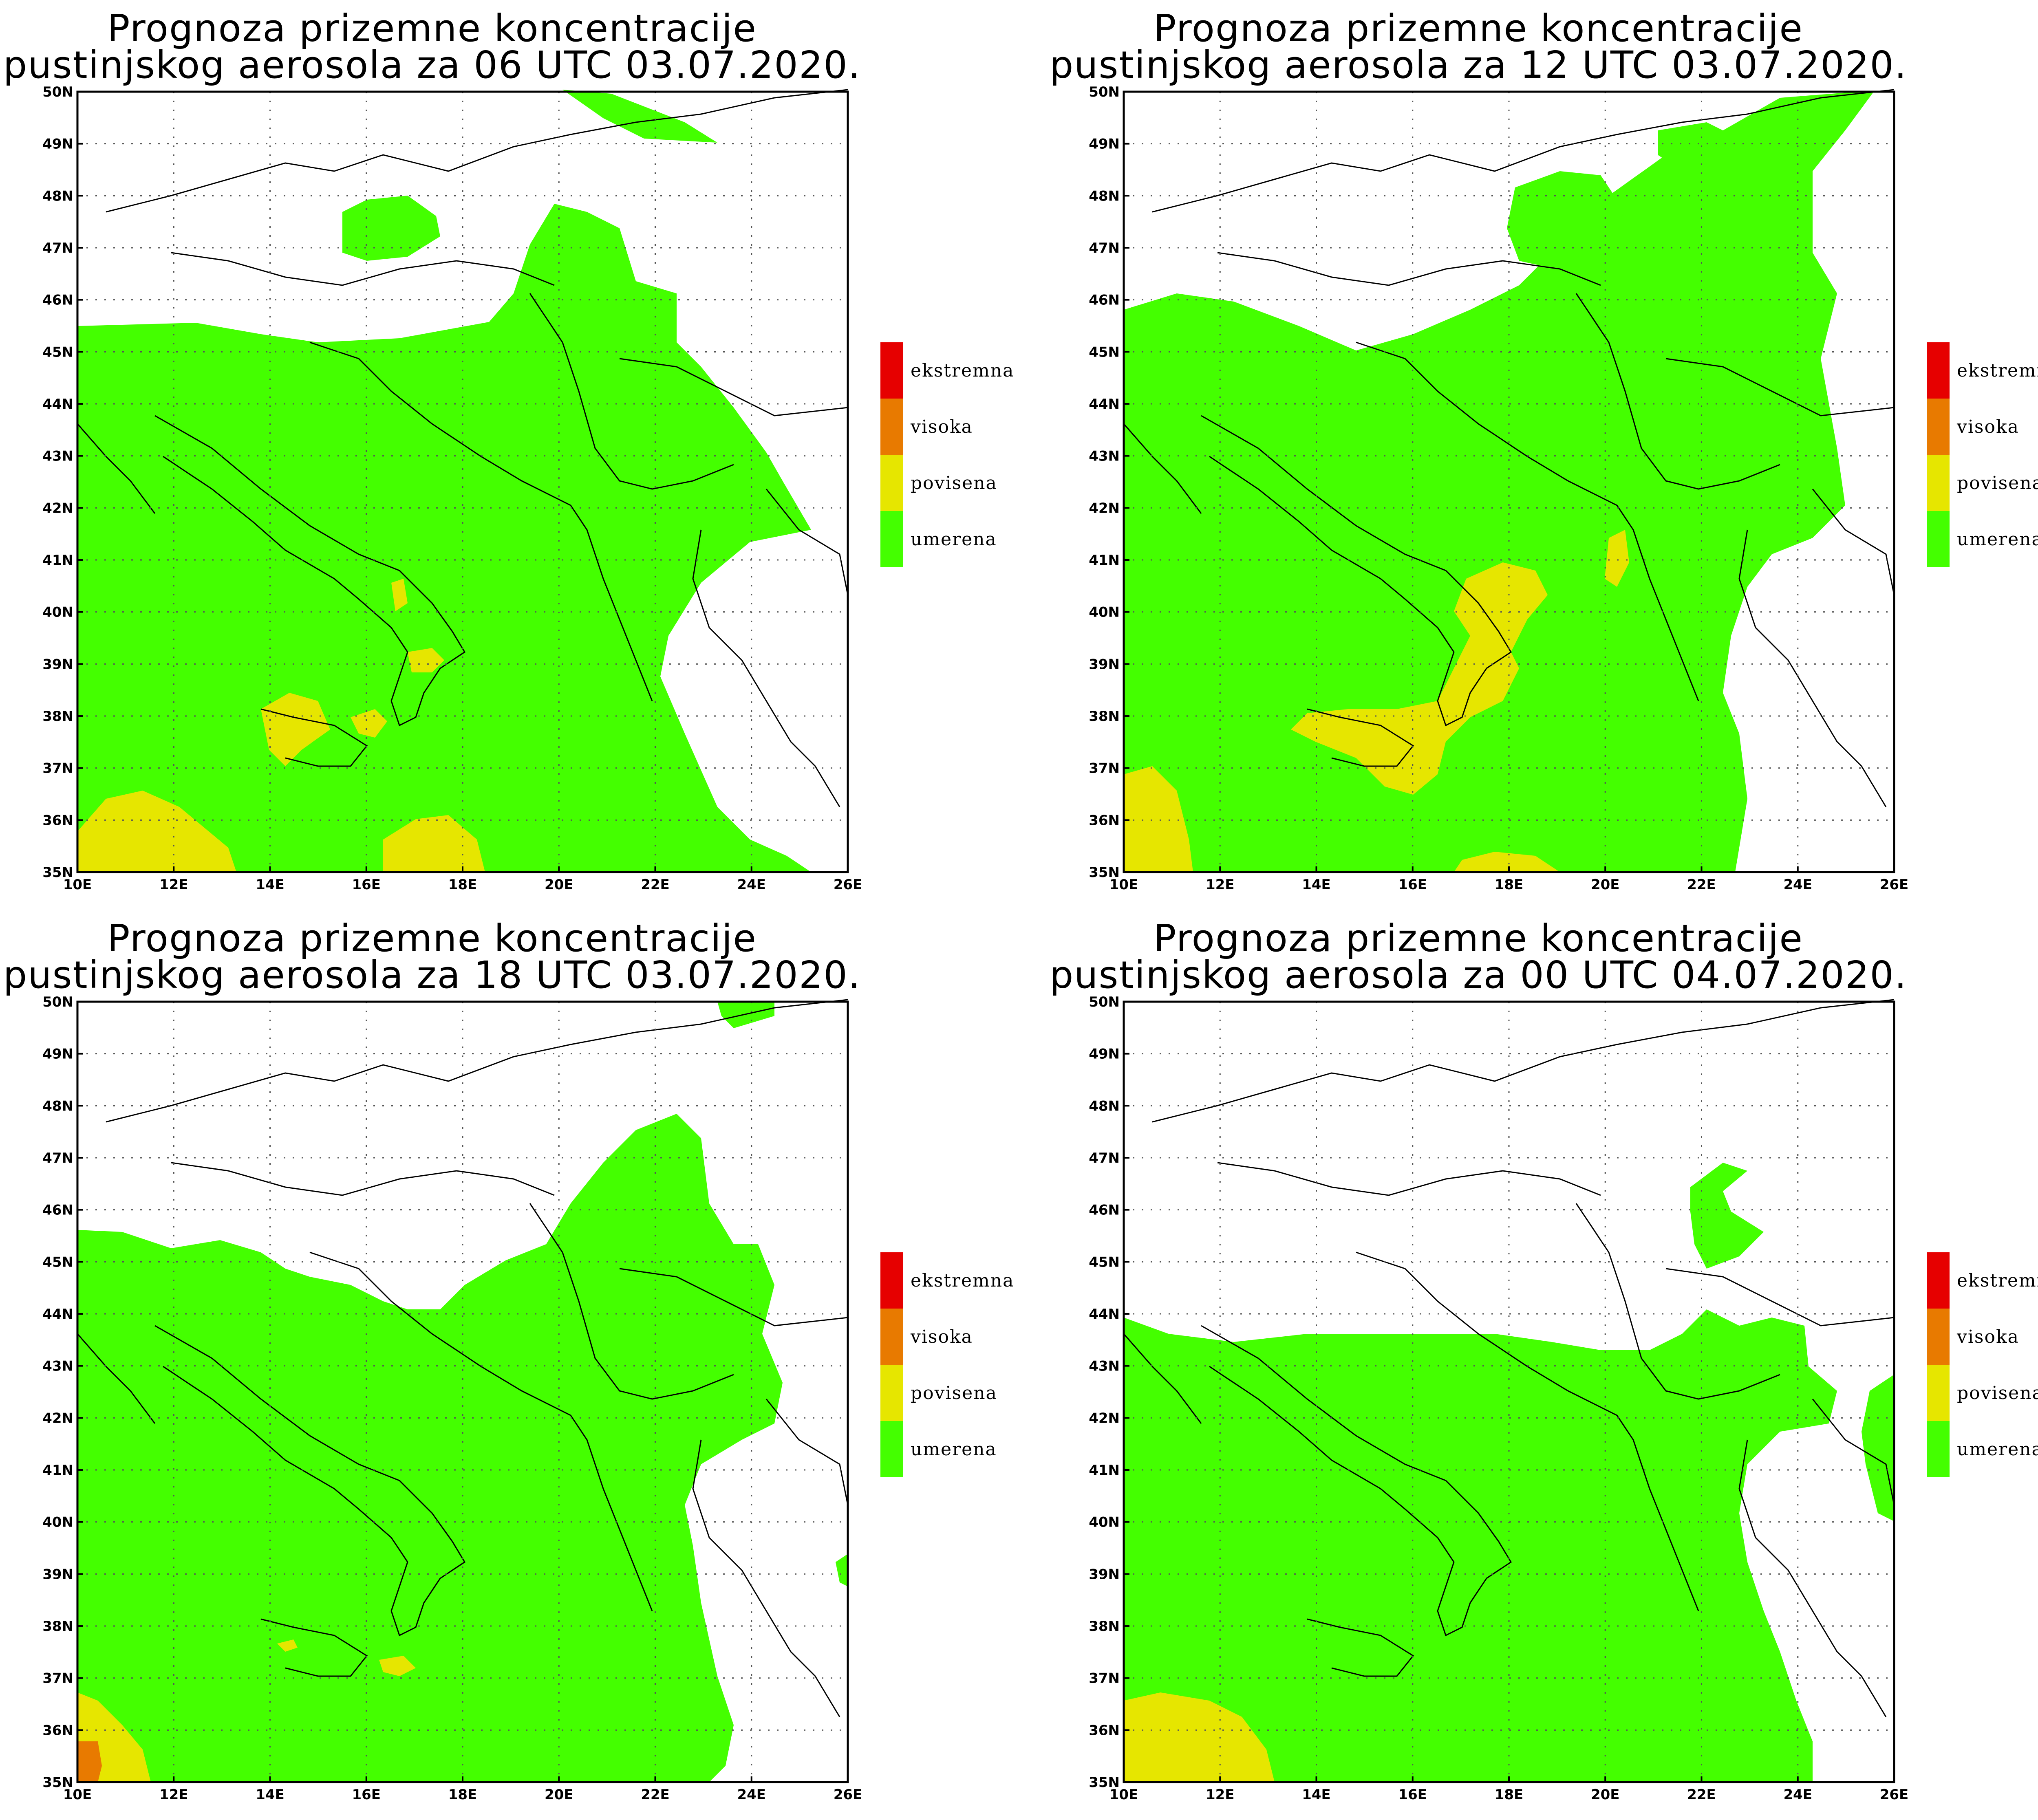 This screenshot has width=2038, height=1820. What do you see at coordinates (1105, 457) in the screenshot?
I see `lat-tick-label: 43N` at bounding box center [1105, 457].